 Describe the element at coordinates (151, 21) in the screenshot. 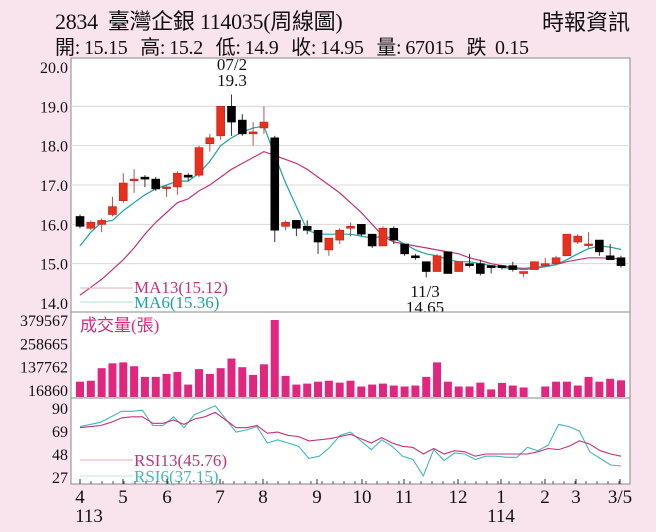

I see `stock-name: 臺灣企銀` at that location.